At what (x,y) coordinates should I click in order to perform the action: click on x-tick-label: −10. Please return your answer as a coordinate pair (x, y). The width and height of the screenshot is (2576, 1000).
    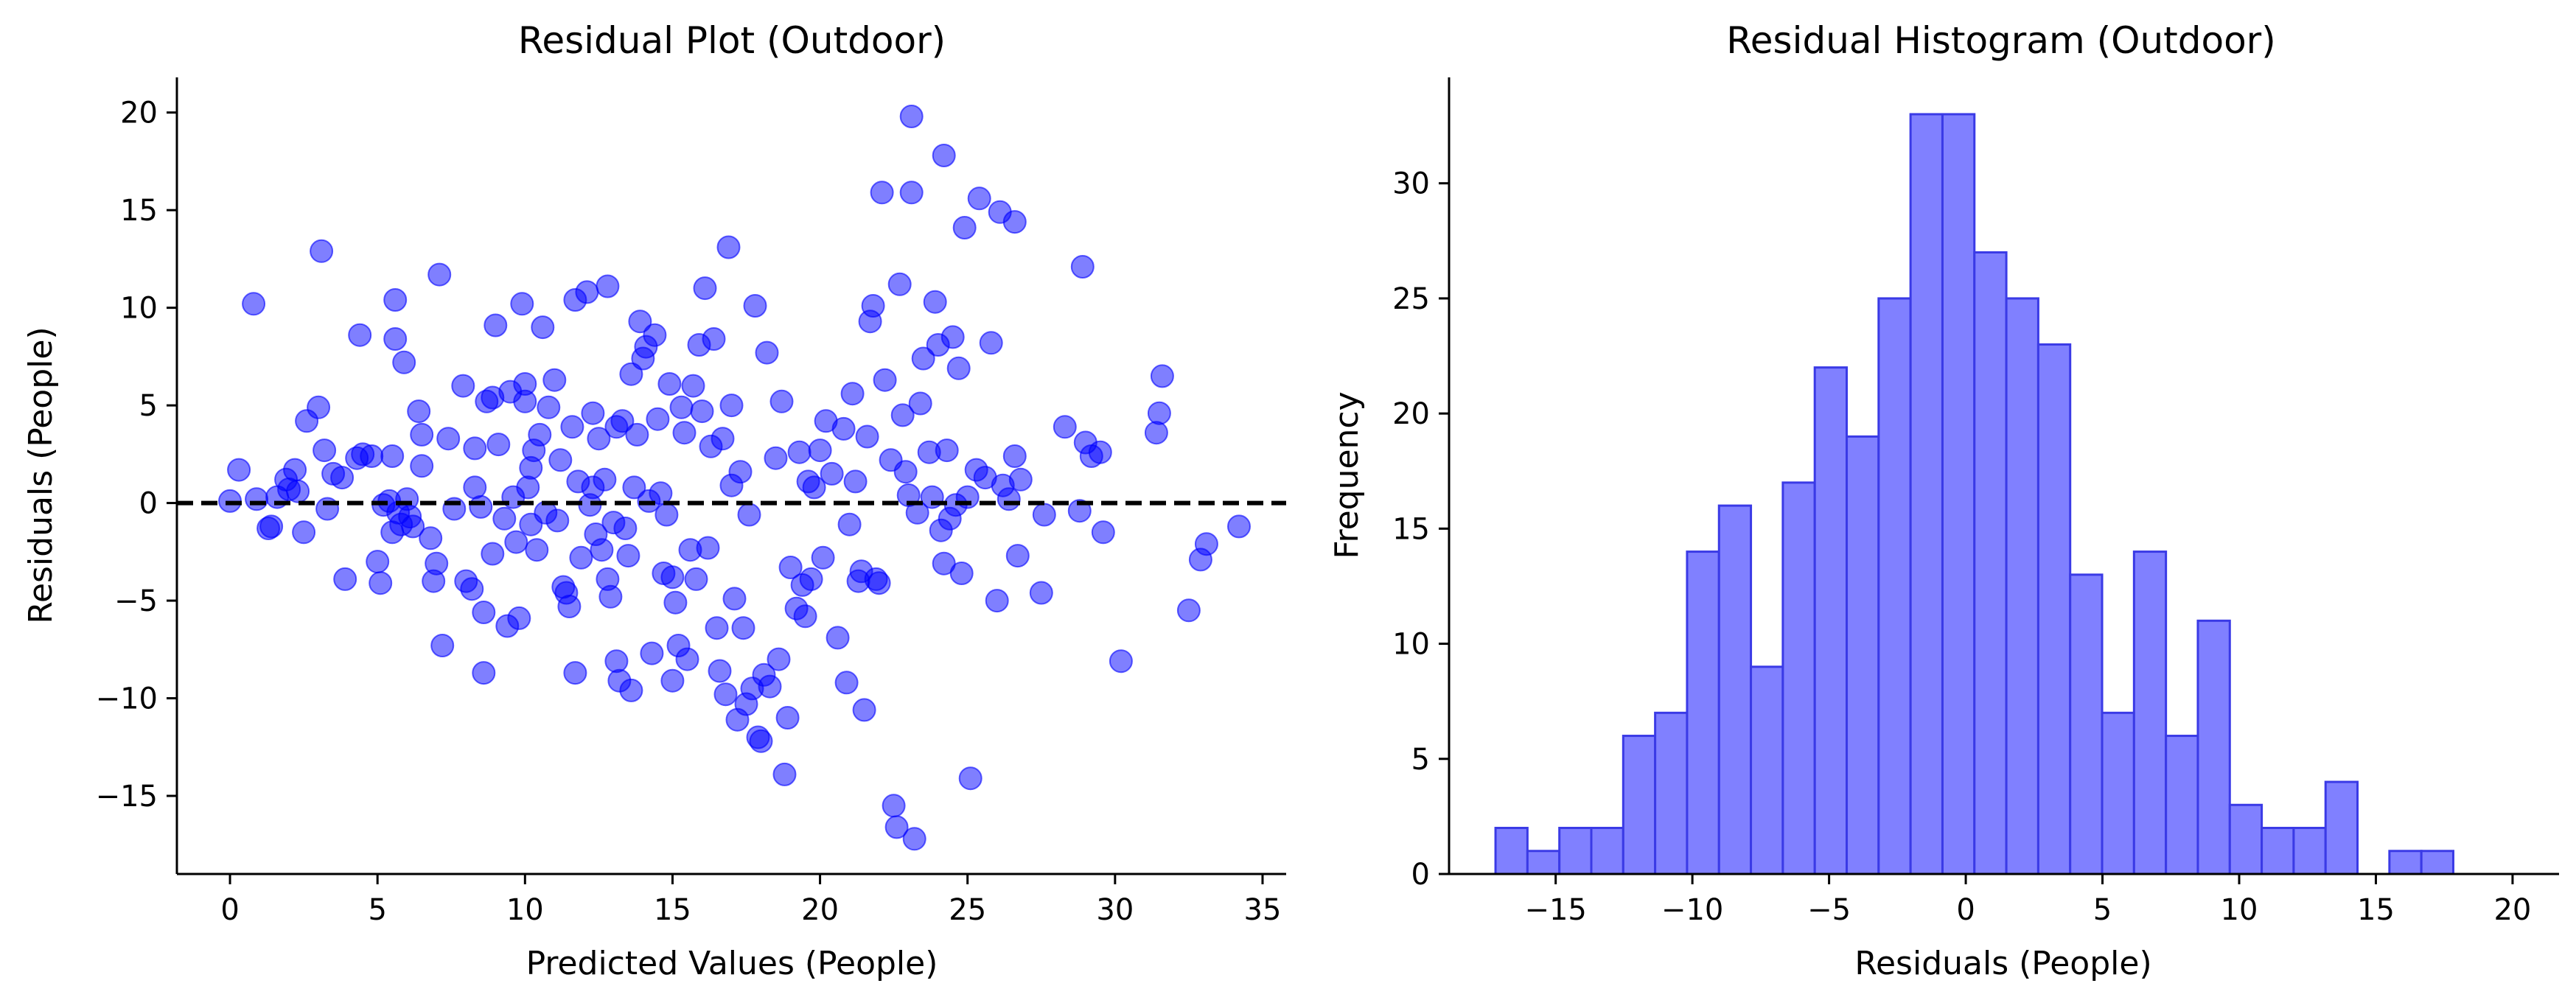
    Looking at the image, I should click on (1692, 910).